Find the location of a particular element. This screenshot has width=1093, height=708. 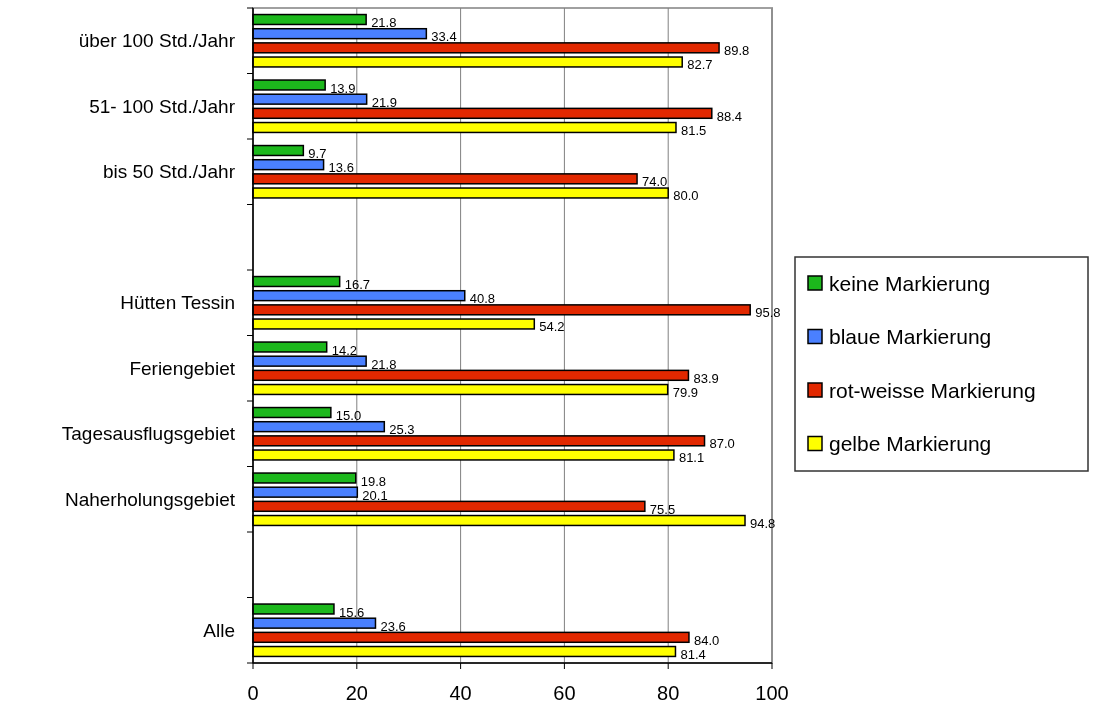

data-label: 89.8 is located at coordinates (737, 51).